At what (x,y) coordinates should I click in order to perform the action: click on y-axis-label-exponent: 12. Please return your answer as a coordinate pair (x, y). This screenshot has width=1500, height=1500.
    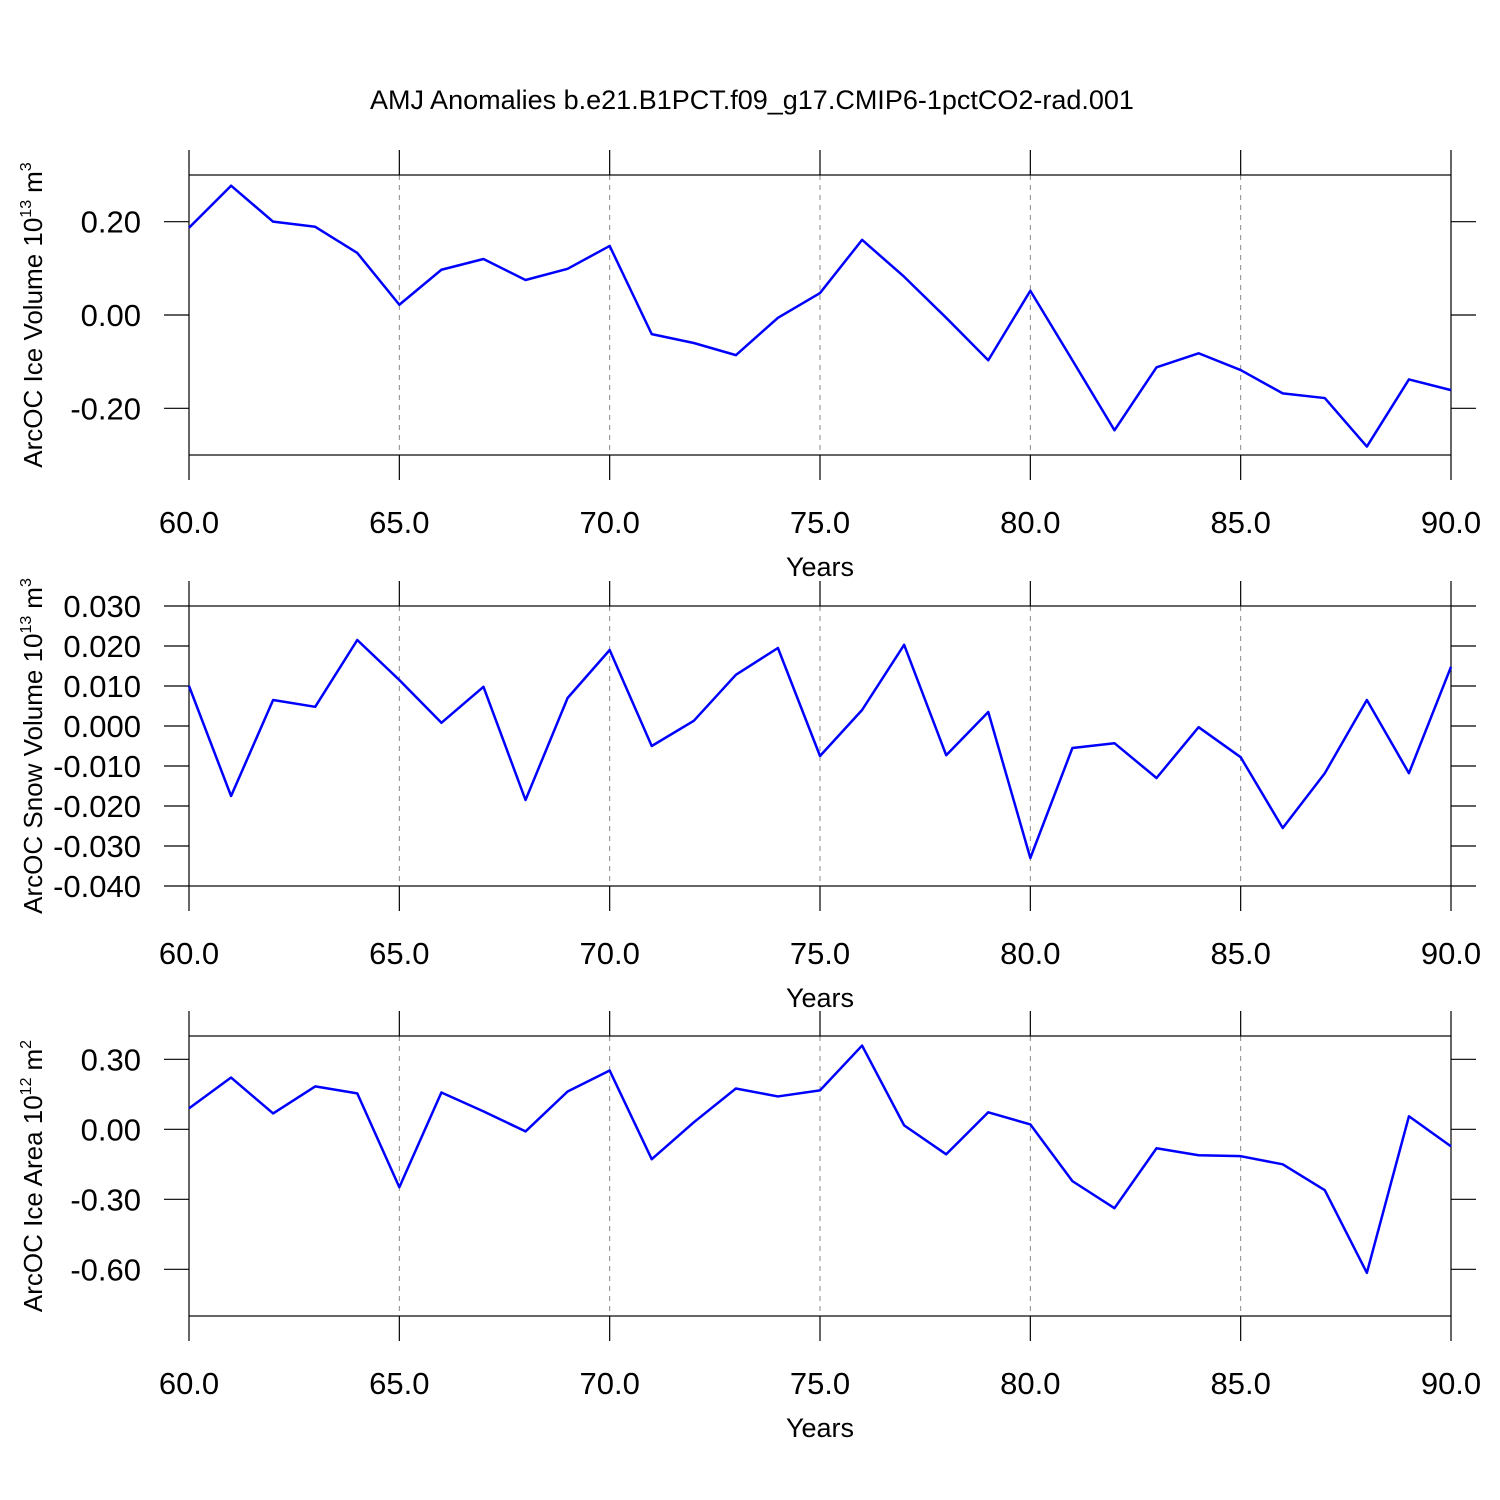
    Looking at the image, I should click on (26, 1086).